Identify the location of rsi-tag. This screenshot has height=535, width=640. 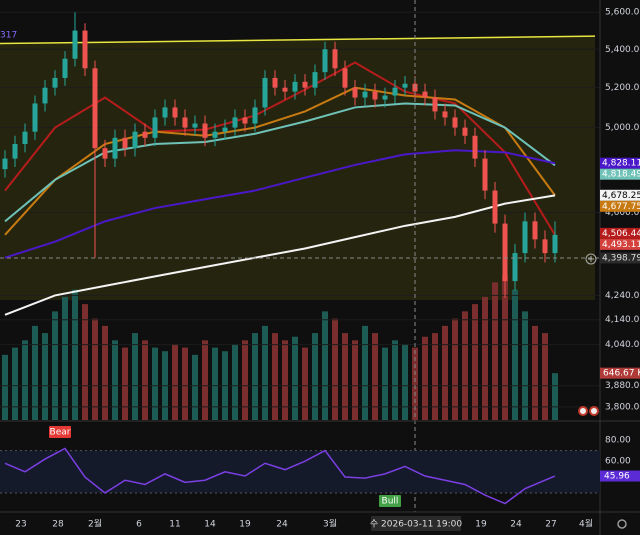
(620, 476).